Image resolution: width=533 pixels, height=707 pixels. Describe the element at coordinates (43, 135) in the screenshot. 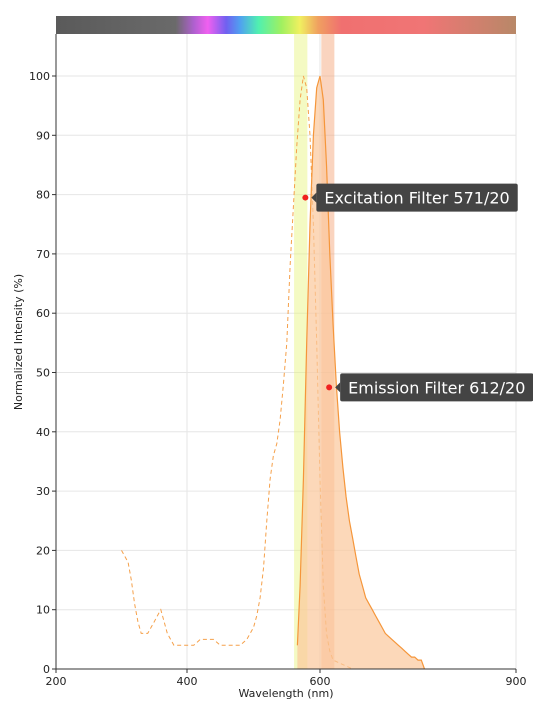

I see `y-tick-label: 90` at that location.